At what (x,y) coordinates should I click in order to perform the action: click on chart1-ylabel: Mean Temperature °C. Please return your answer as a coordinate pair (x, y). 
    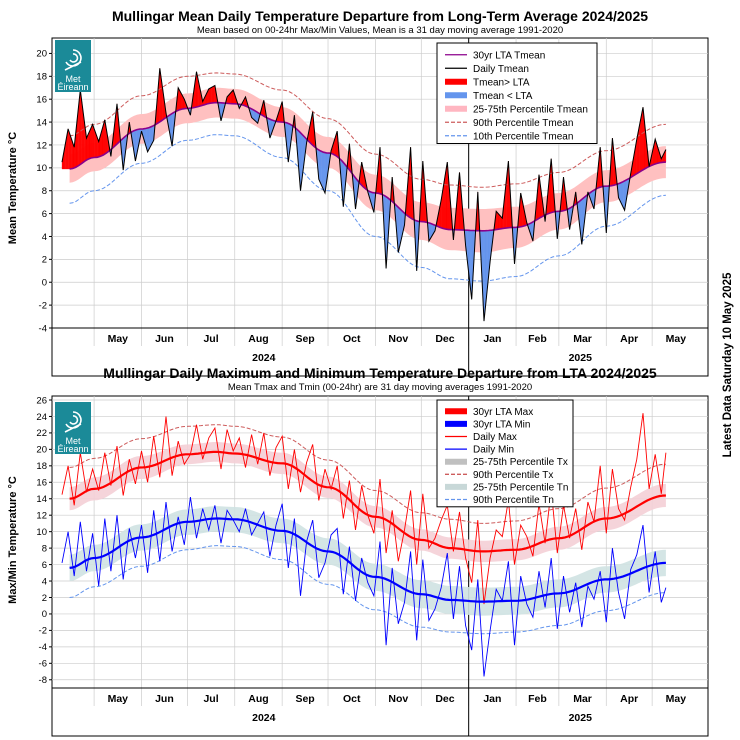
    Looking at the image, I should click on (13, 188).